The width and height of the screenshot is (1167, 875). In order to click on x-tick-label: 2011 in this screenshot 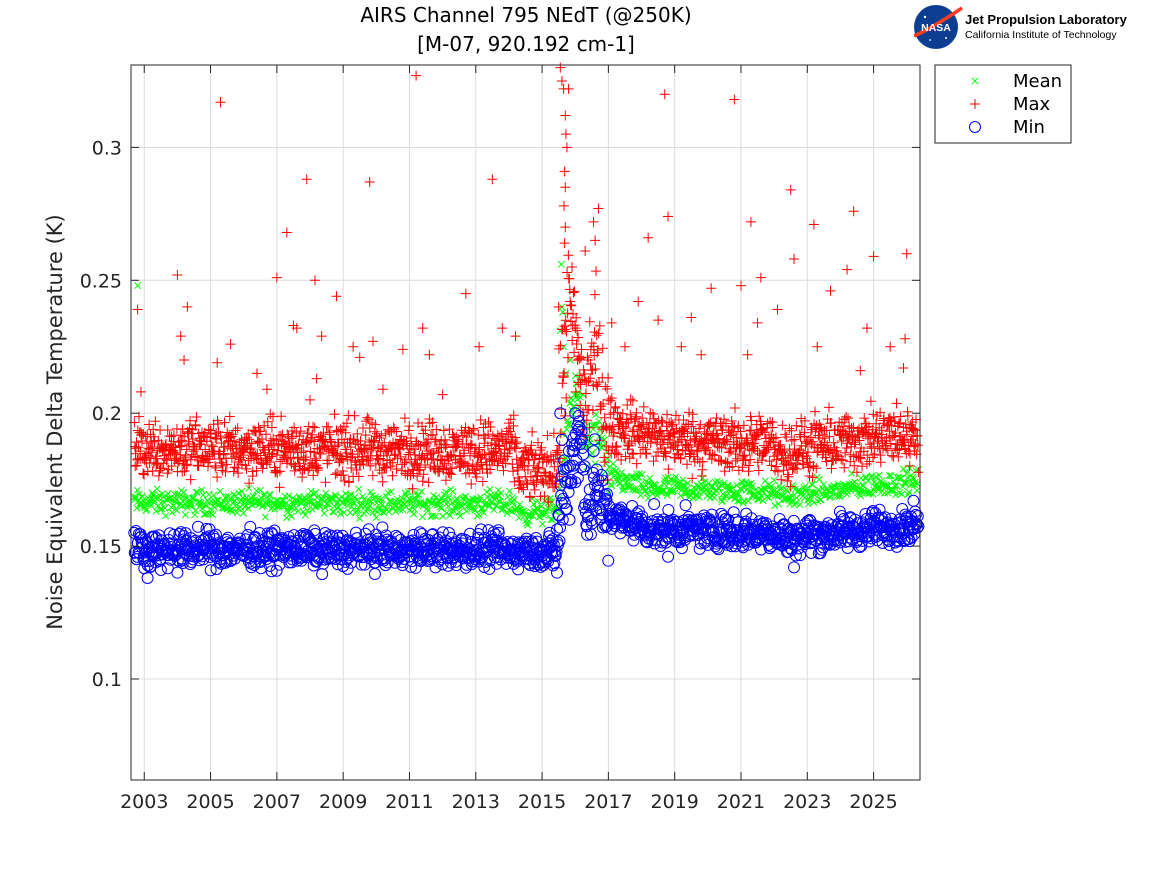, I will do `click(409, 802)`.